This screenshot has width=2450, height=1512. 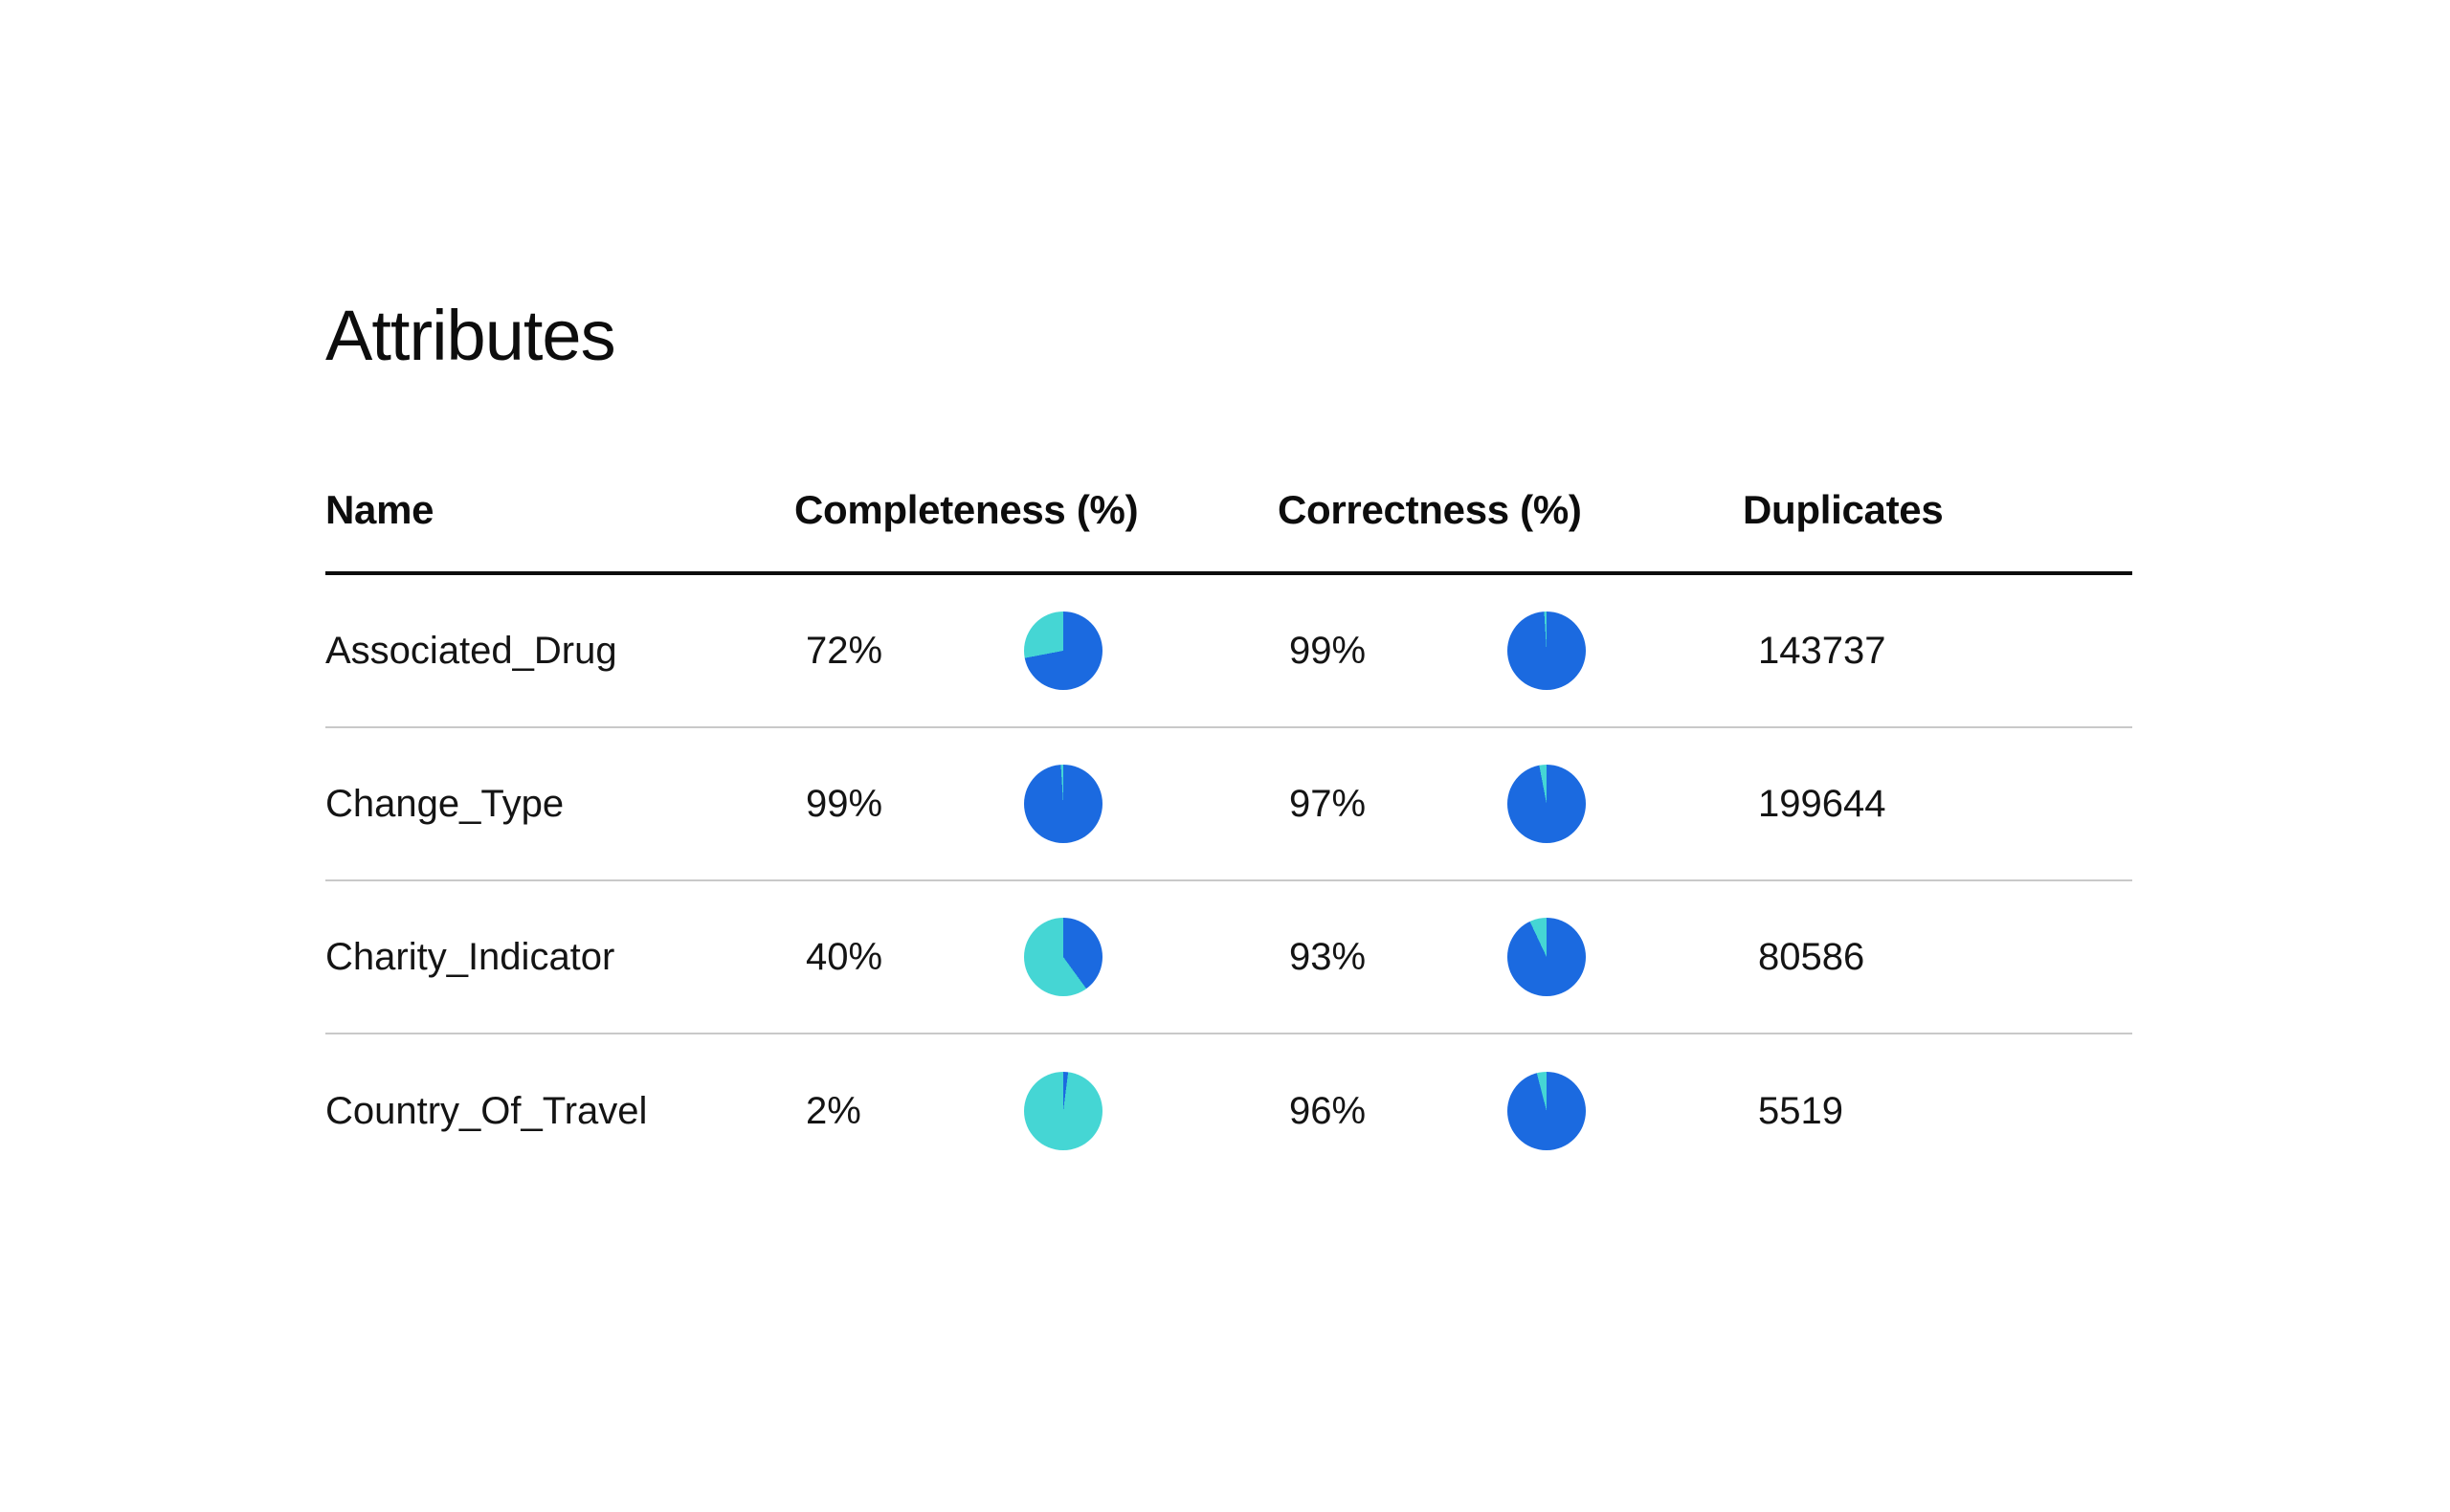 What do you see at coordinates (1800, 1110) in the screenshot?
I see `duplicates-value: 5519` at bounding box center [1800, 1110].